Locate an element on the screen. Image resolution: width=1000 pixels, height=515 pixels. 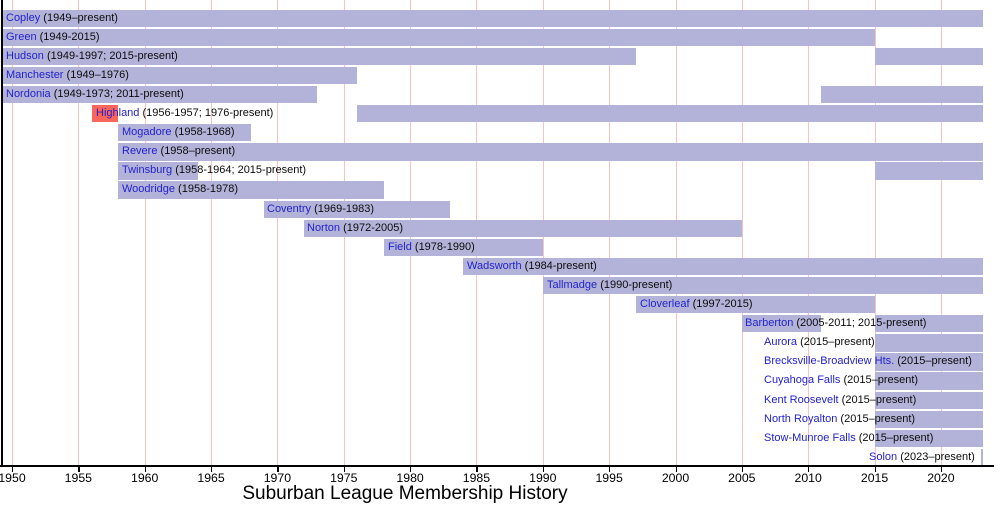
axis-tick-label: 2010 is located at coordinates (808, 478).